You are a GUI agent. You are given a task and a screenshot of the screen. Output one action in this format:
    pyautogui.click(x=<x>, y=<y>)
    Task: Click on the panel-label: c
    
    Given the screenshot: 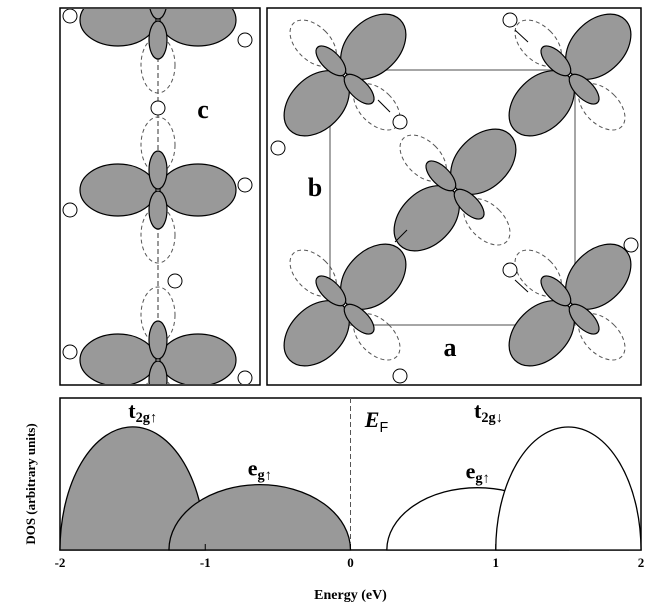 What is the action you would take?
    pyautogui.click(x=203, y=109)
    